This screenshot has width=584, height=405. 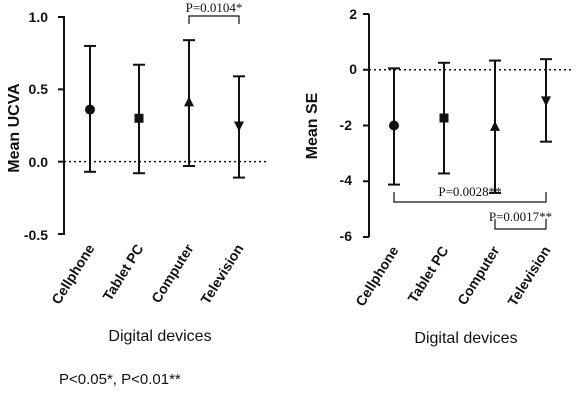 I want to click on ucva-category-label: Cellphone, so click(x=73, y=274).